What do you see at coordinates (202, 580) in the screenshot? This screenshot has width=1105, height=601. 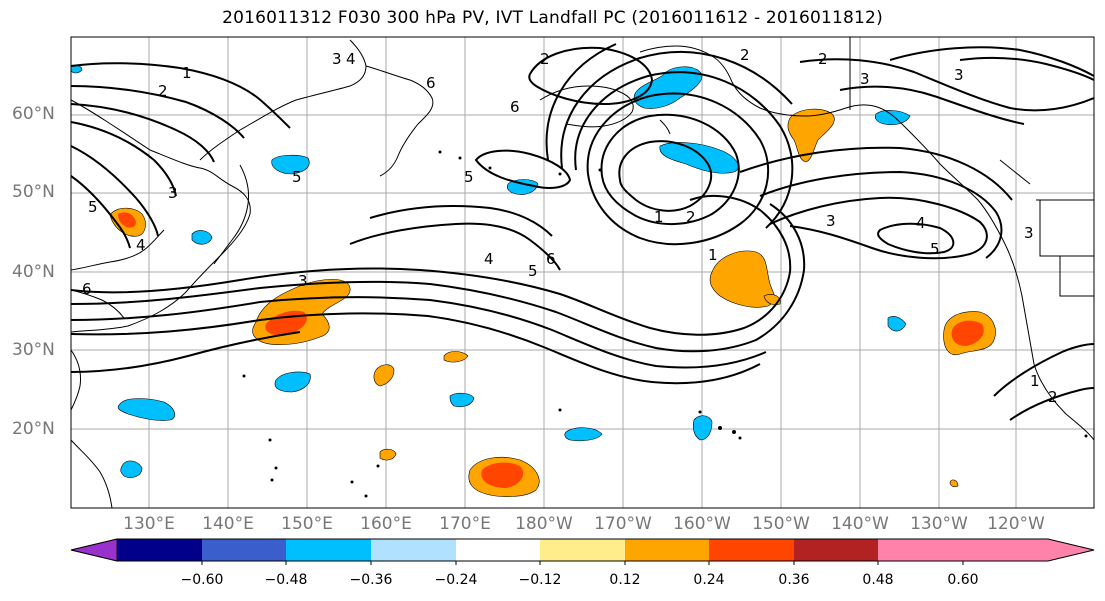 I see `colorbar-tick-label: −0.60` at bounding box center [202, 580].